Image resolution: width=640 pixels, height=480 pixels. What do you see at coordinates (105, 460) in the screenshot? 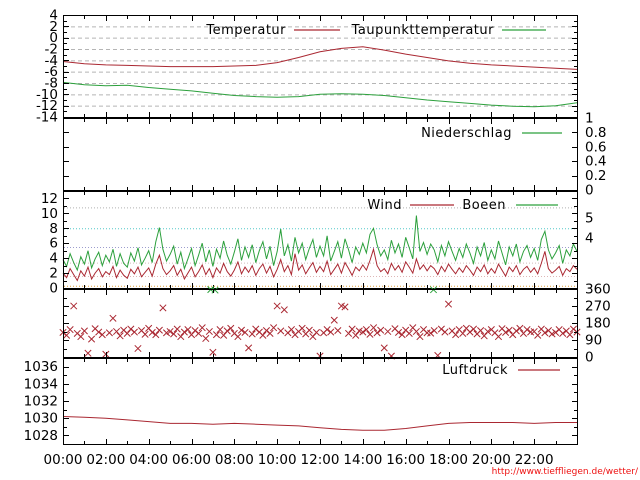
I see `x-axis-label: 02:00` at bounding box center [105, 460].